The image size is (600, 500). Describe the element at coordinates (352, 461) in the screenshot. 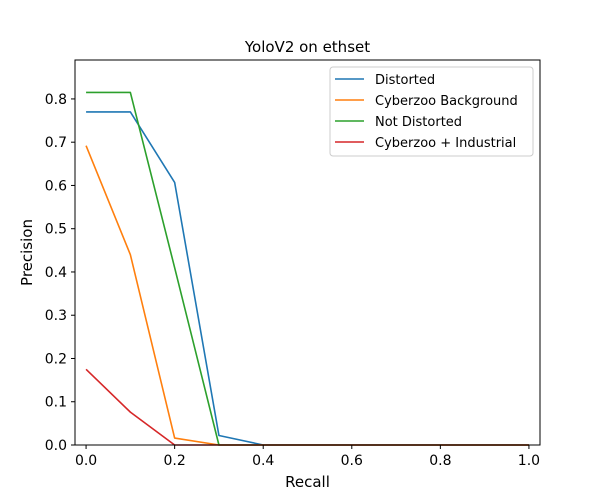

I see `x-tick-label: 0.6` at that location.